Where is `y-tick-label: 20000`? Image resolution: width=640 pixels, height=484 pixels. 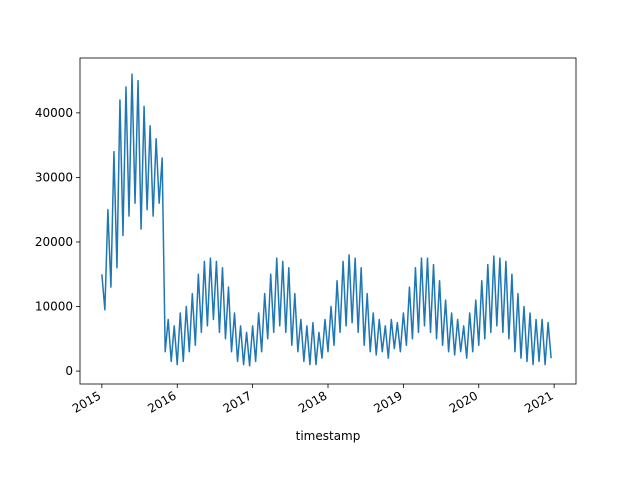 y-tick-label: 20000 is located at coordinates (54, 242).